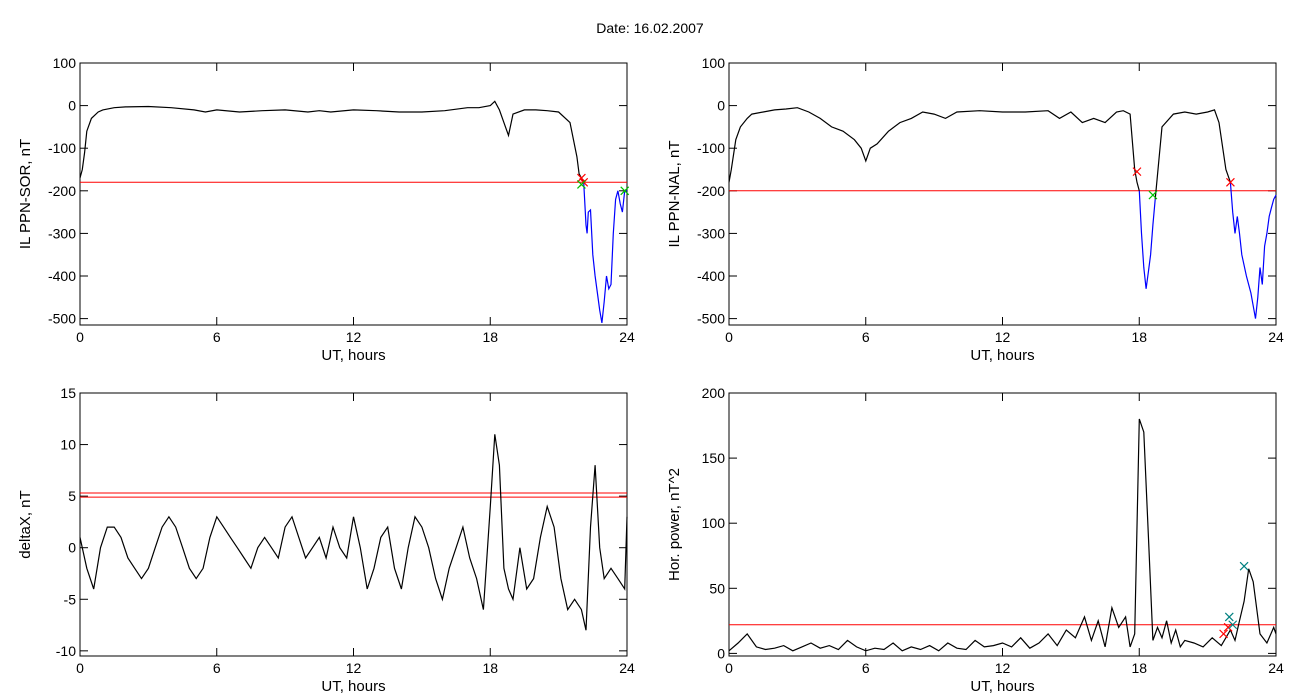 Image resolution: width=1300 pixels, height=700 pixels. I want to click on panel-3-ytick-label: -5, so click(70, 599).